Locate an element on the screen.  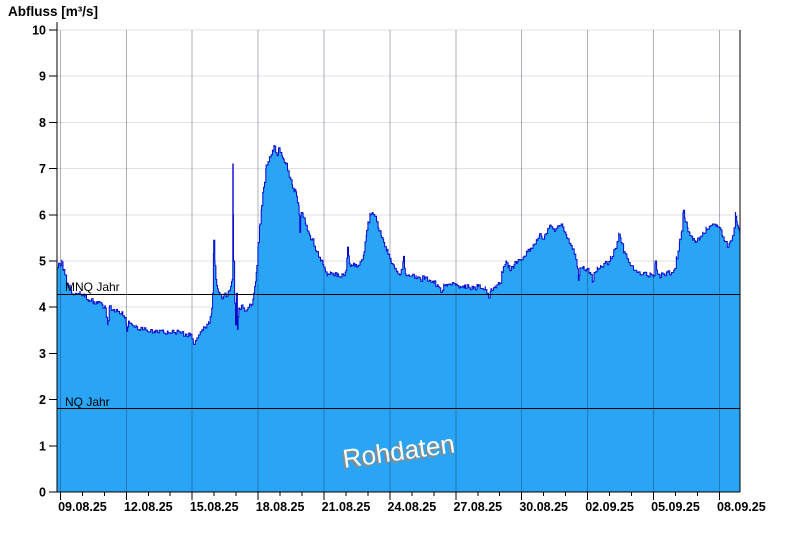
y-tick-label: 10 is located at coordinates (39, 31).